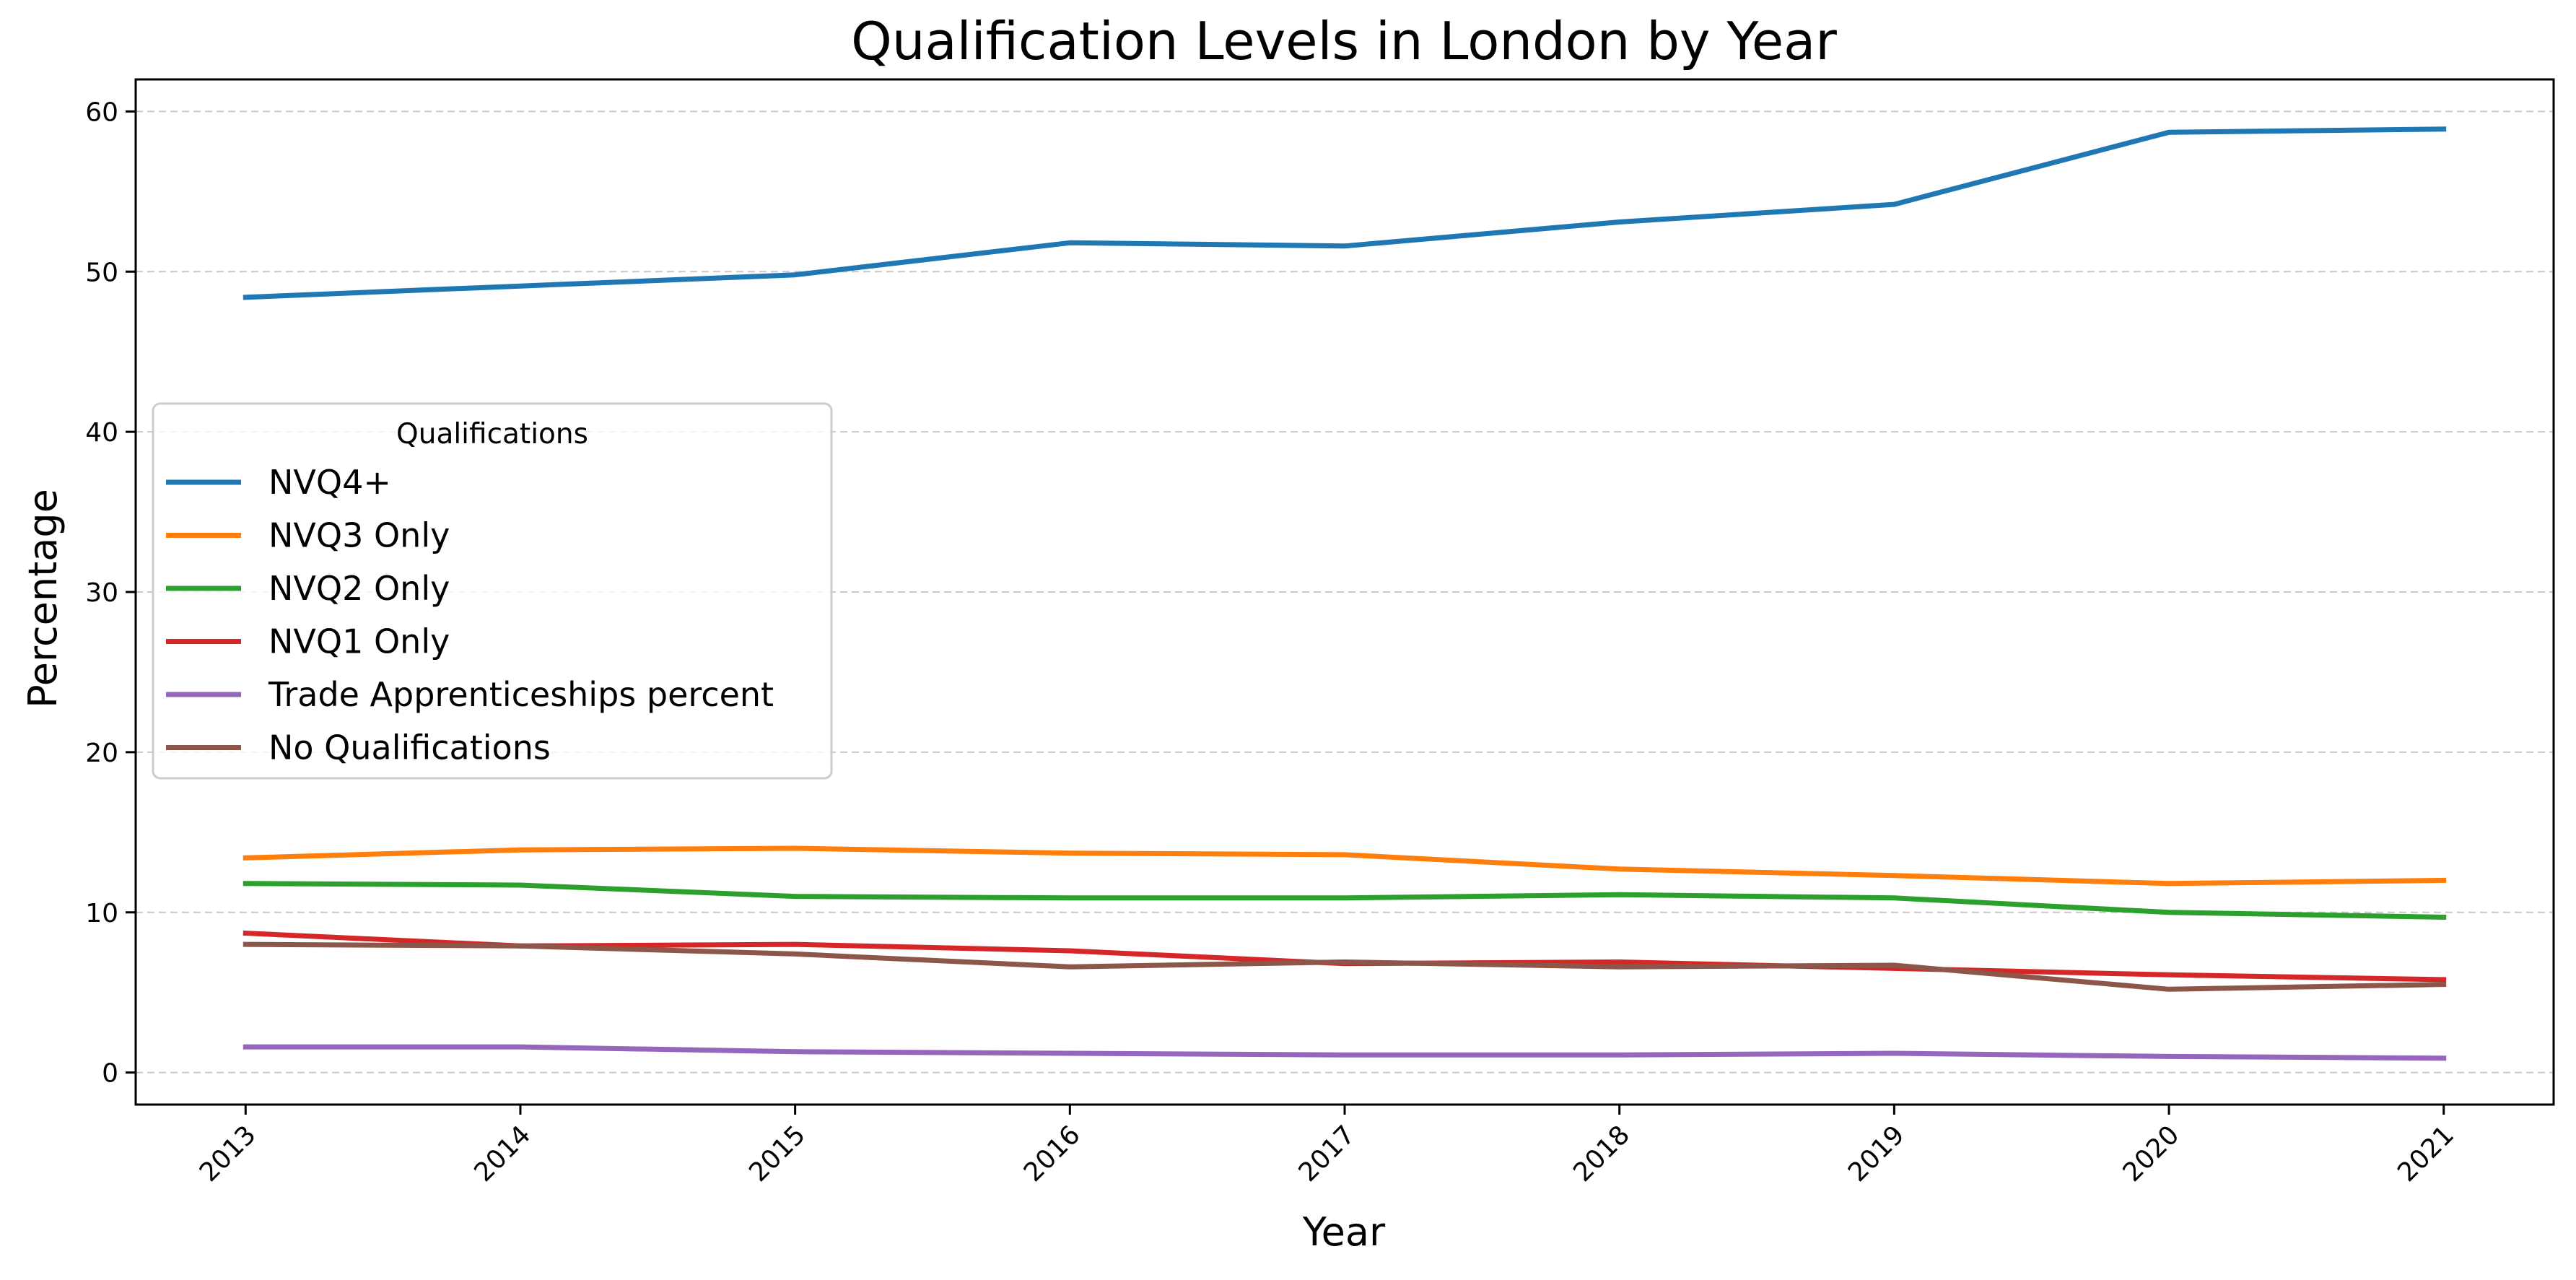  Describe the element at coordinates (1344, 41) in the screenshot. I see `chart-title: Qualification Levels in London by Year` at that location.